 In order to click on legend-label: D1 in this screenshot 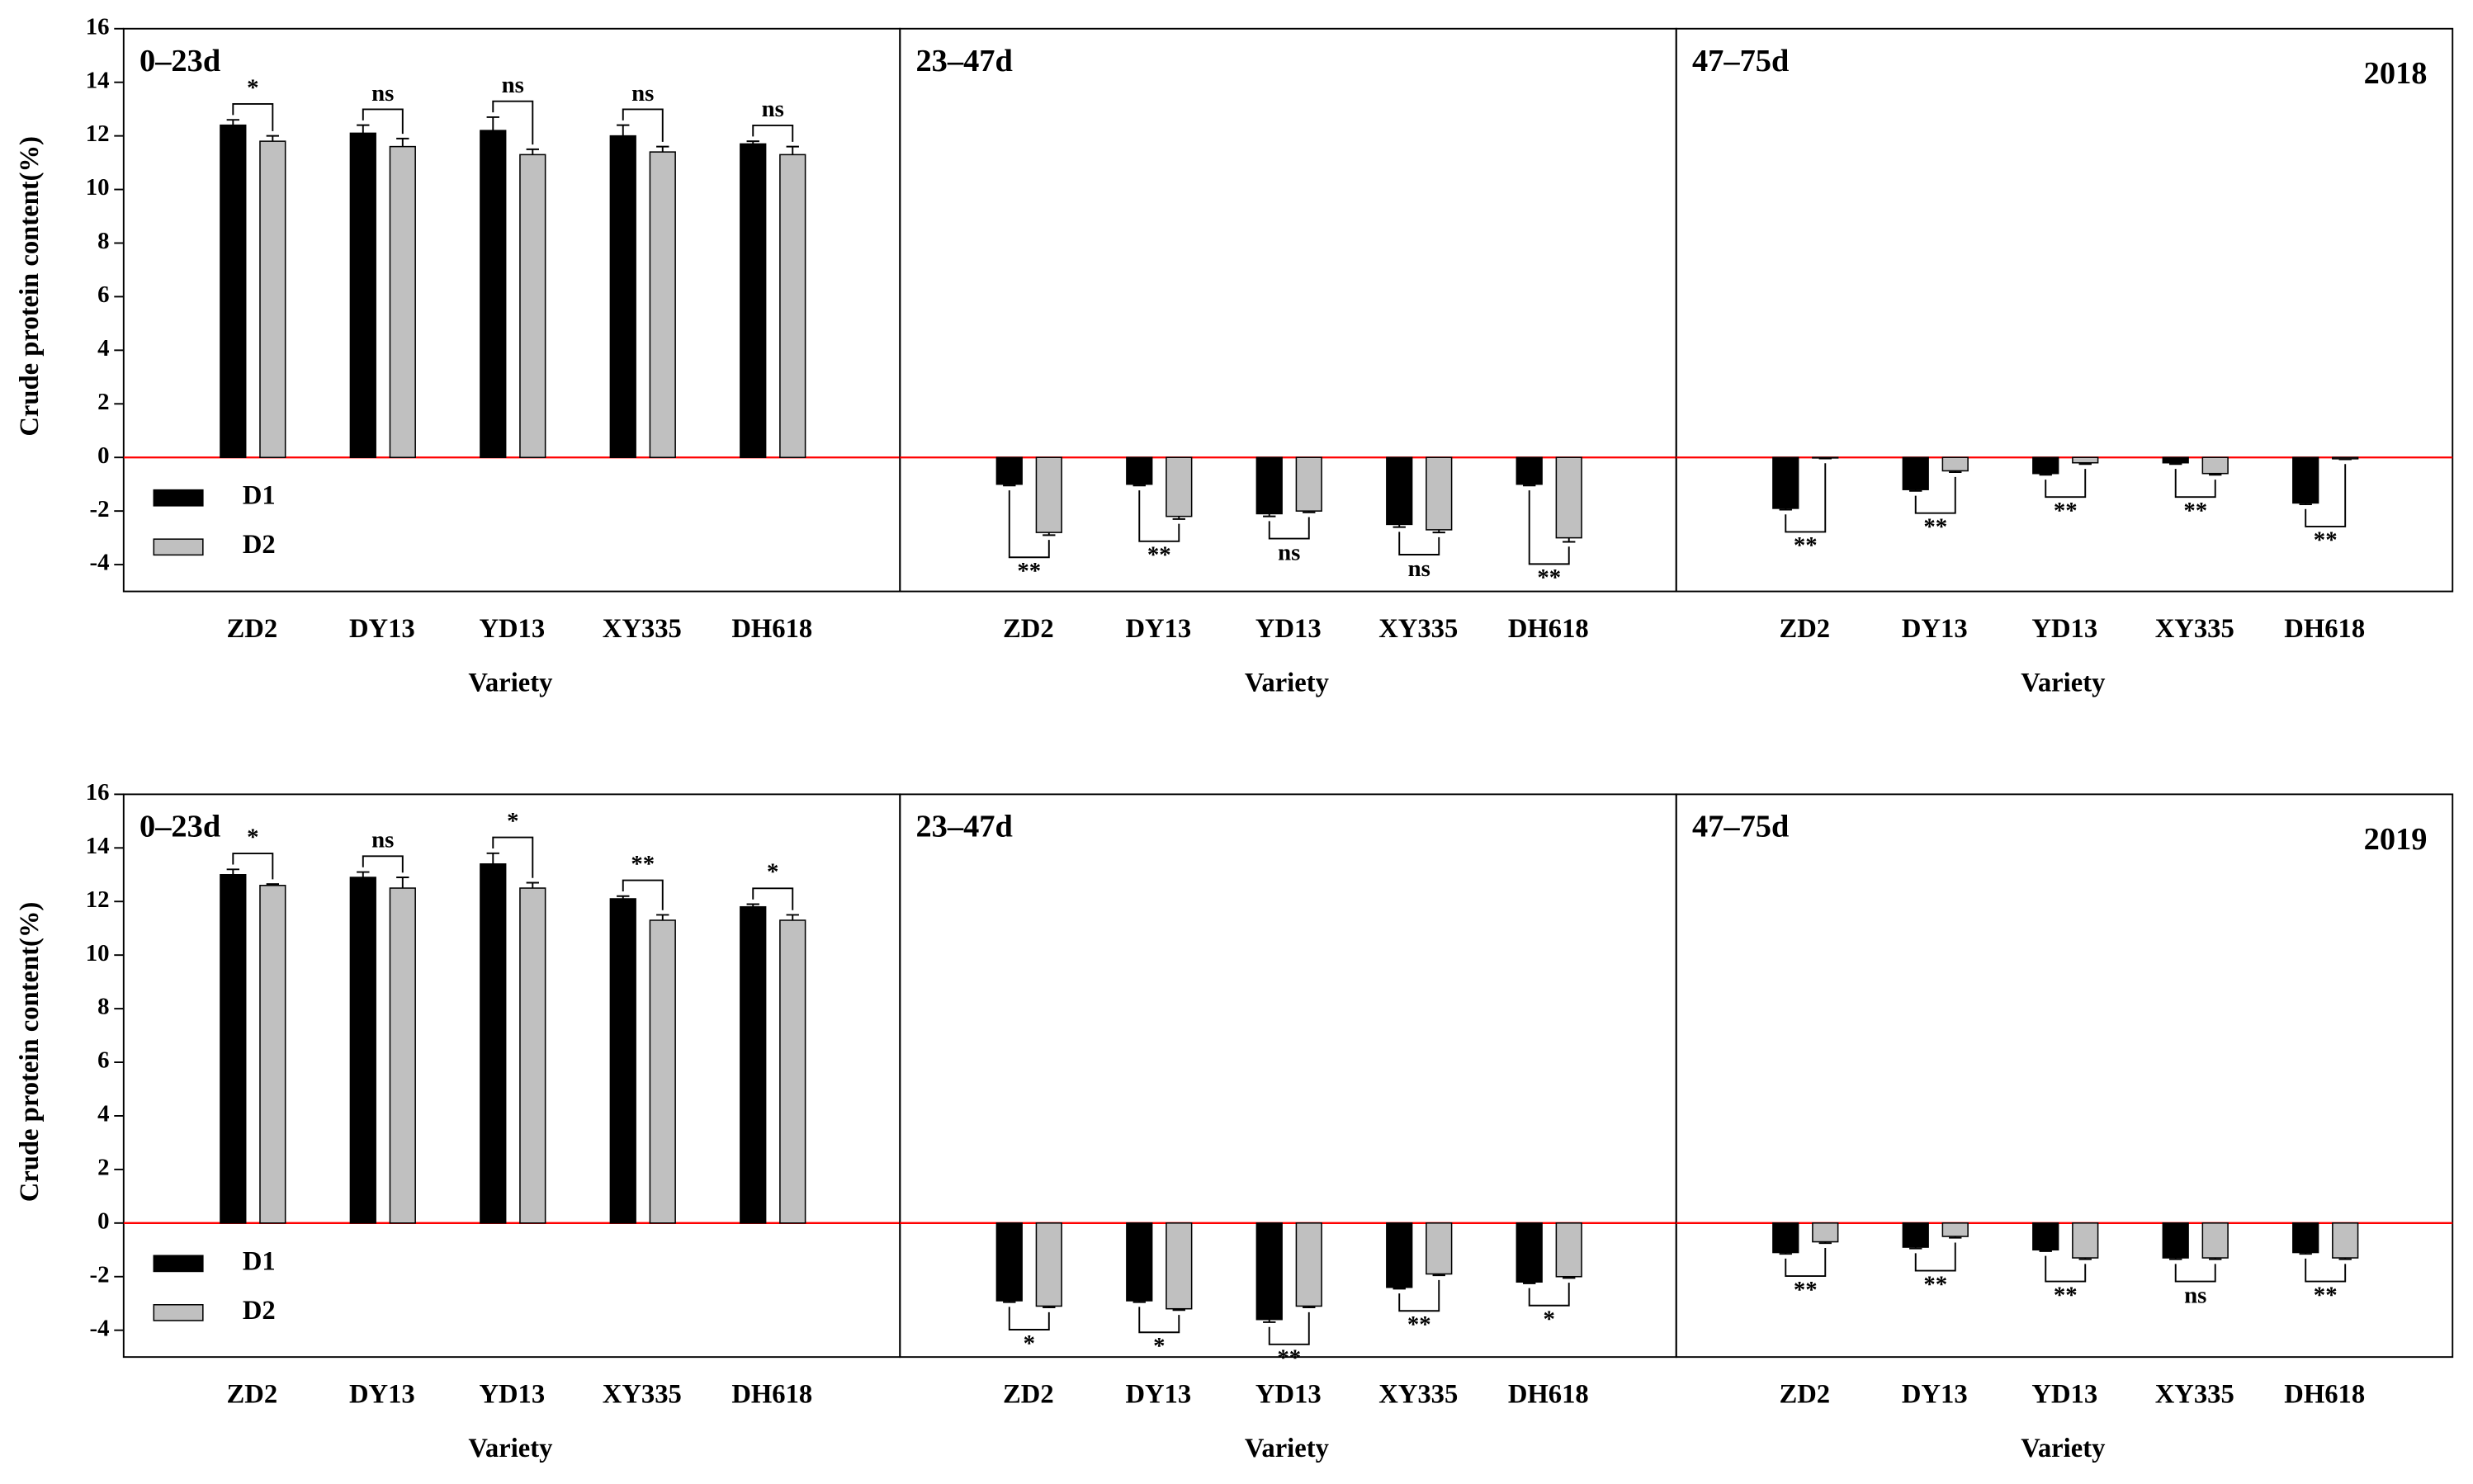, I will do `click(259, 1261)`.